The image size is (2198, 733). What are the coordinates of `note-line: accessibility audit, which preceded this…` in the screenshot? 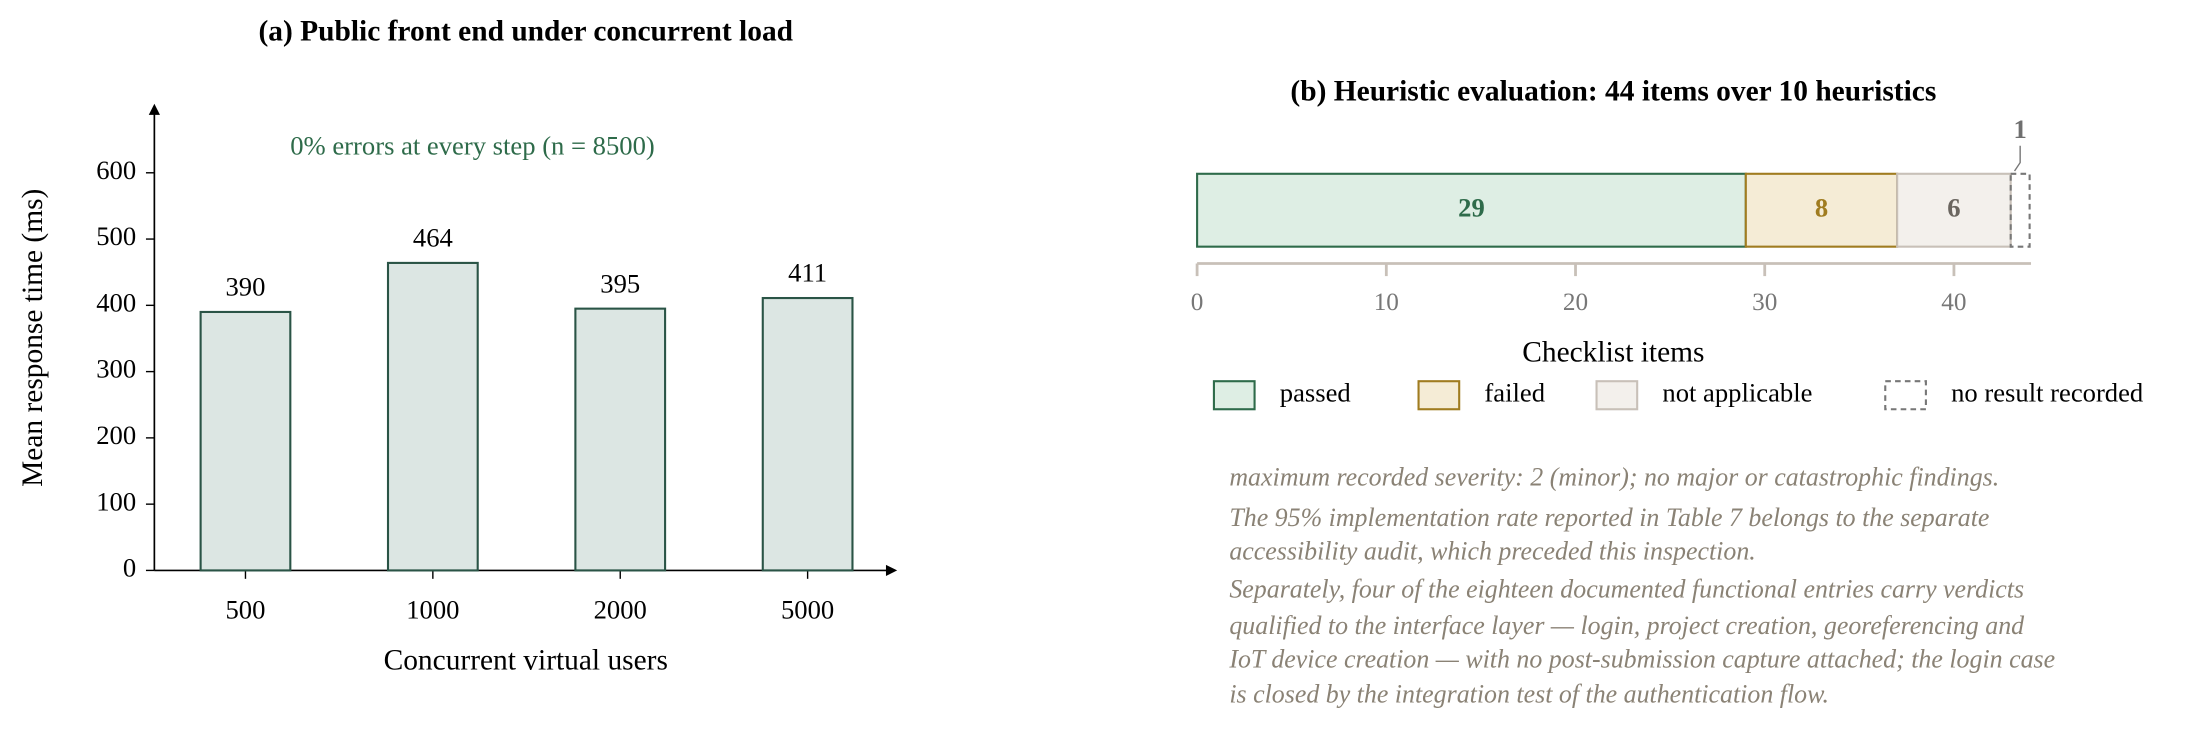 It's located at (1492, 551).